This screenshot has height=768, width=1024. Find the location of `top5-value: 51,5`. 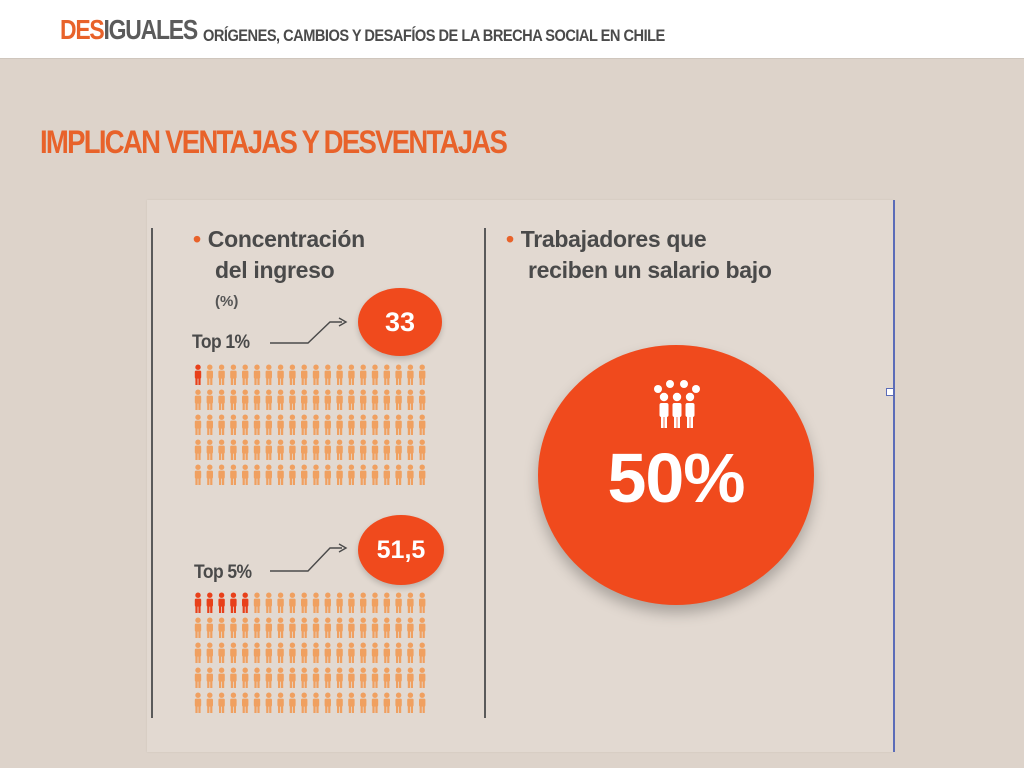

top5-value: 51,5 is located at coordinates (401, 549).